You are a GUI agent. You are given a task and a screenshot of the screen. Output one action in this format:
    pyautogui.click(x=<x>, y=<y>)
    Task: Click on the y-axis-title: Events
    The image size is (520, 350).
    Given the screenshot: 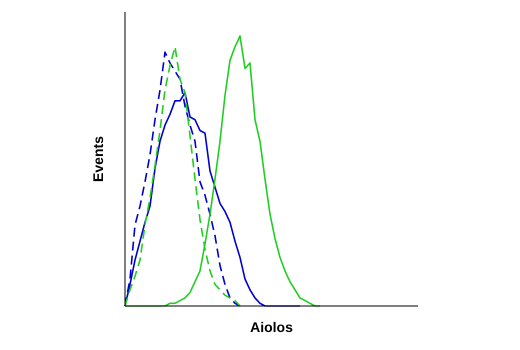 What is the action you would take?
    pyautogui.click(x=98, y=159)
    